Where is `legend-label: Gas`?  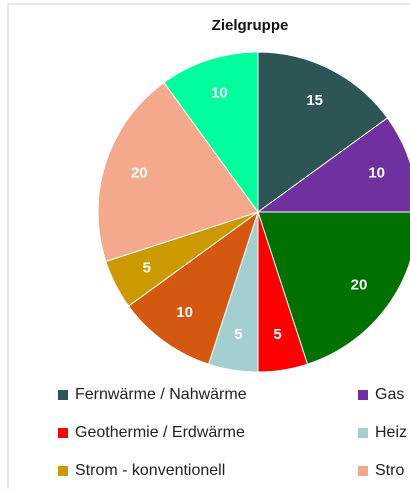
legend-label: Gas is located at coordinates (389, 394).